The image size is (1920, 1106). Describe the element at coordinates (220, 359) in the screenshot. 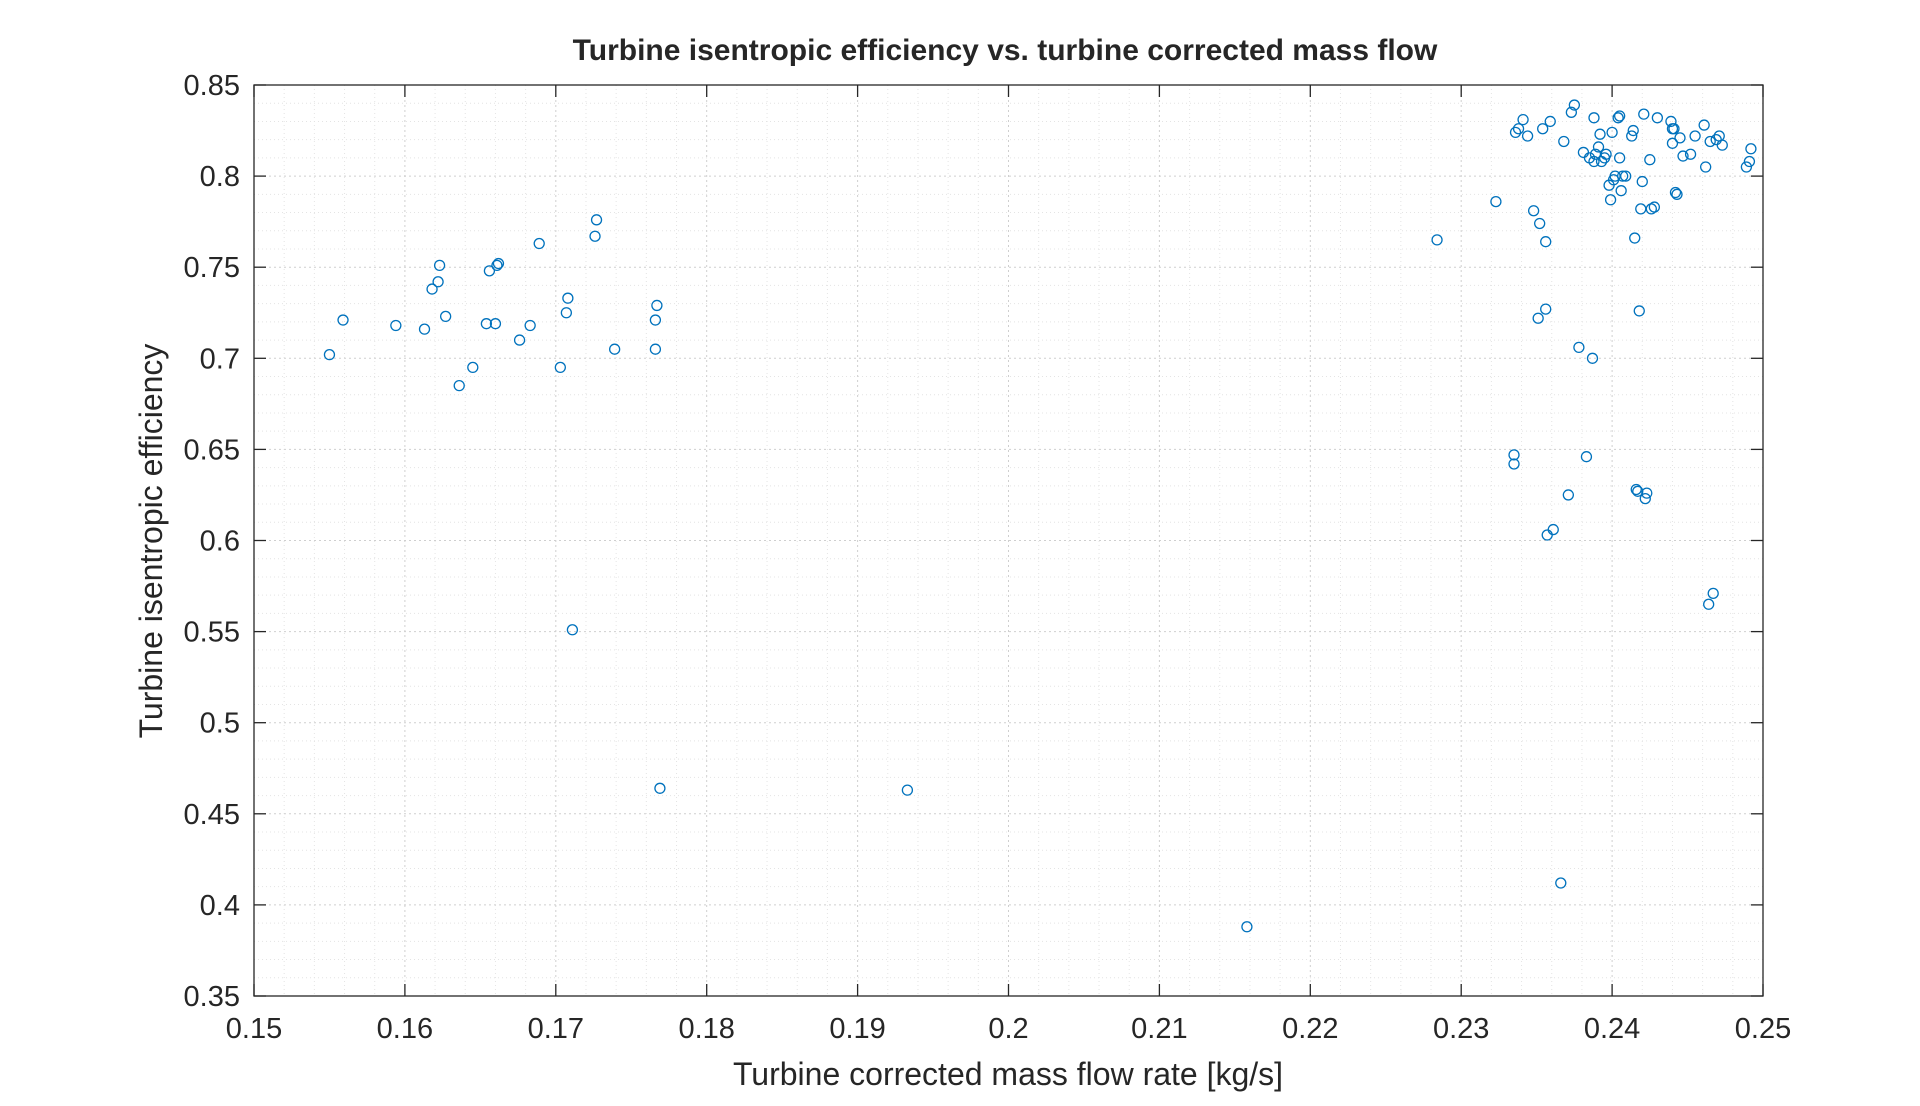

I see `y-tick-label: 0.7` at that location.